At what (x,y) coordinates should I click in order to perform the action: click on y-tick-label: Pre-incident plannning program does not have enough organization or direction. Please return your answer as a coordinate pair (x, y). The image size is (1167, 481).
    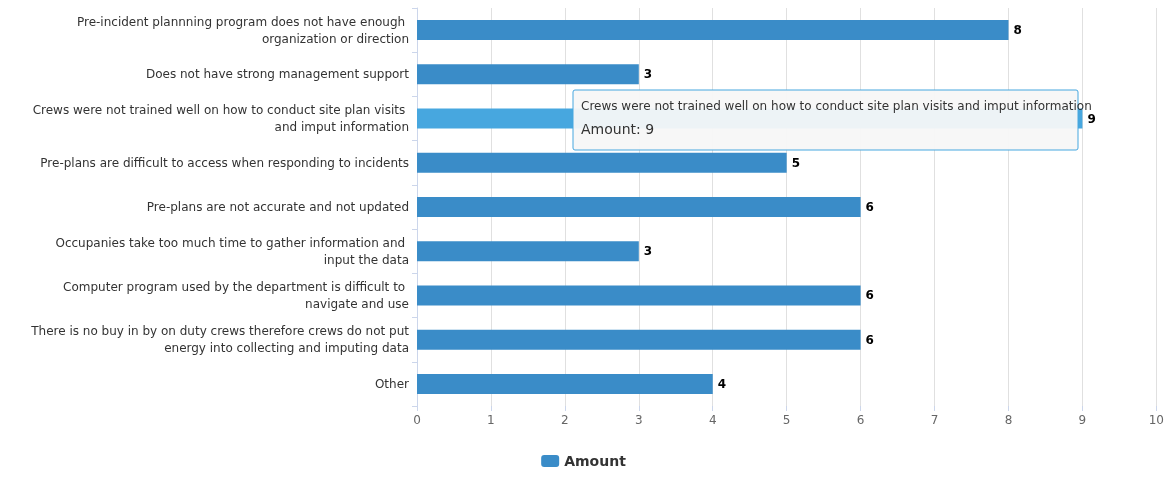
    Looking at the image, I should click on (242, 30).